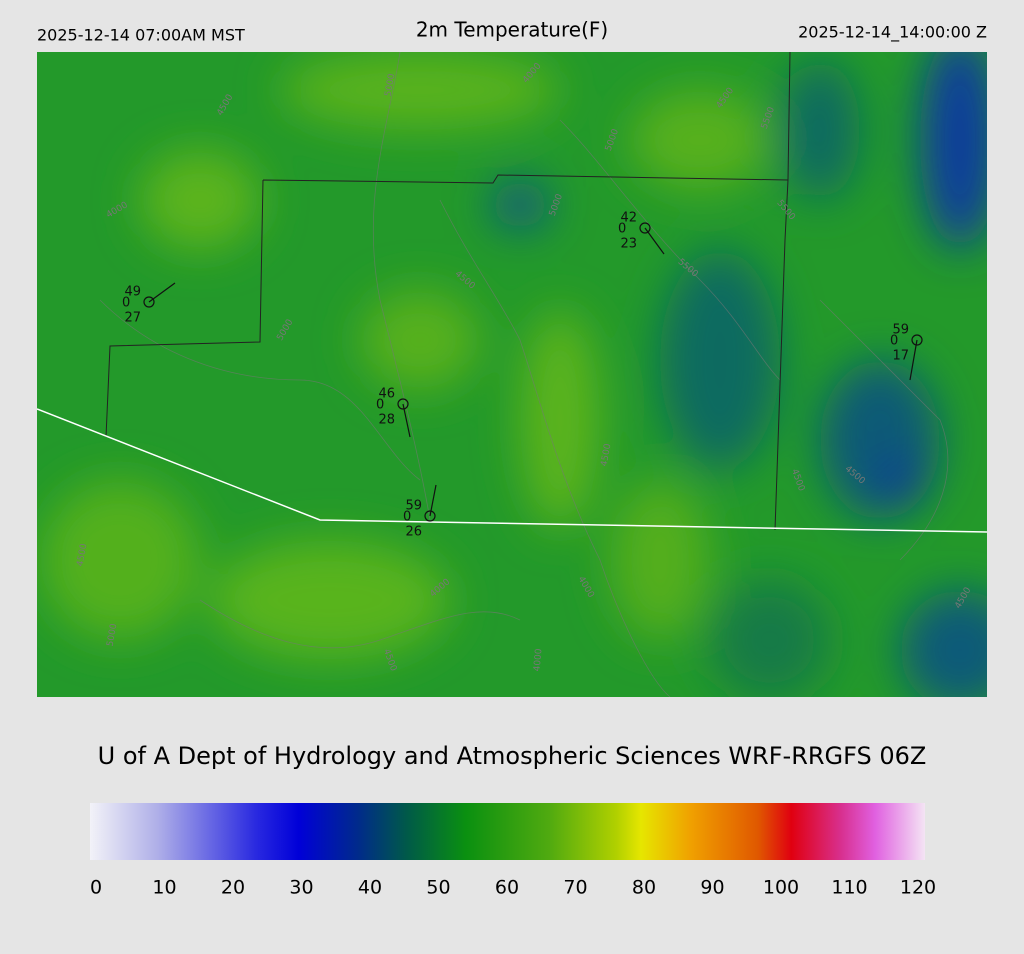 The image size is (1024, 954). What do you see at coordinates (438, 888) in the screenshot?
I see `colorbar-tick-label: 50` at bounding box center [438, 888].